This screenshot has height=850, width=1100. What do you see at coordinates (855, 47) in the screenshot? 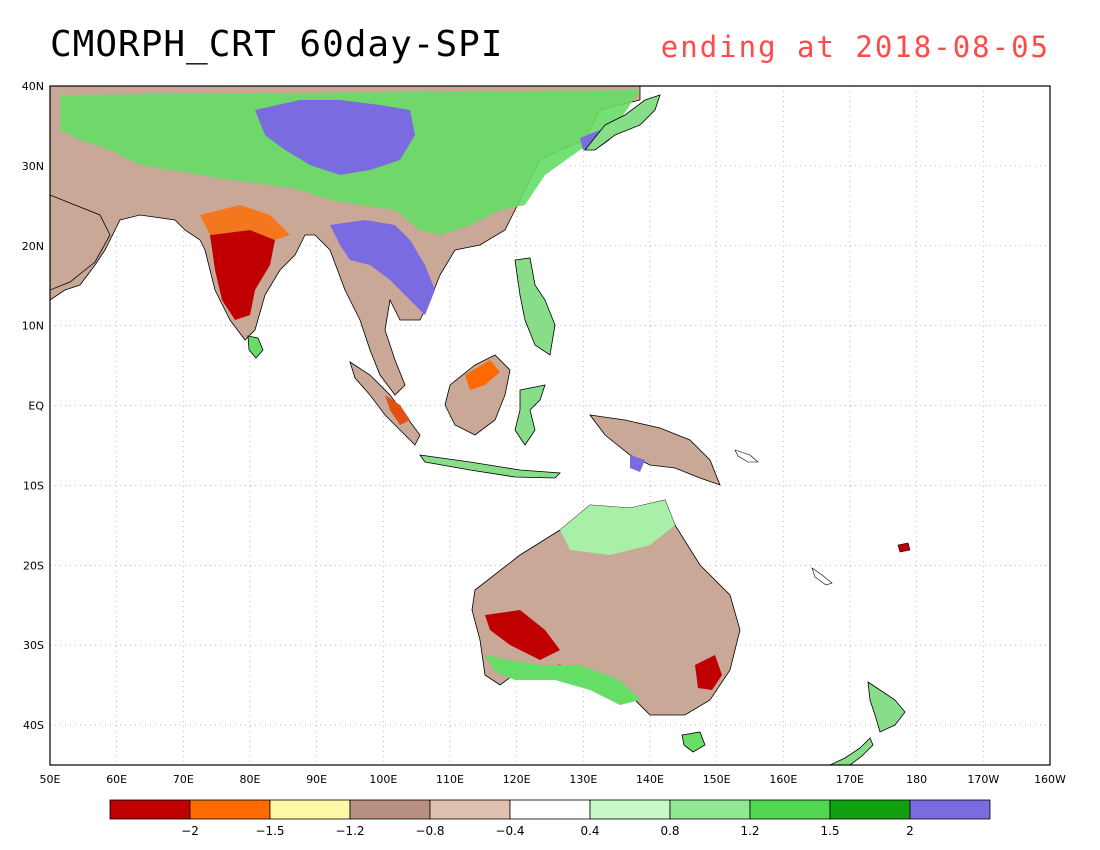
I see `map-subtitle: ending at 2018-08-05` at bounding box center [855, 47].